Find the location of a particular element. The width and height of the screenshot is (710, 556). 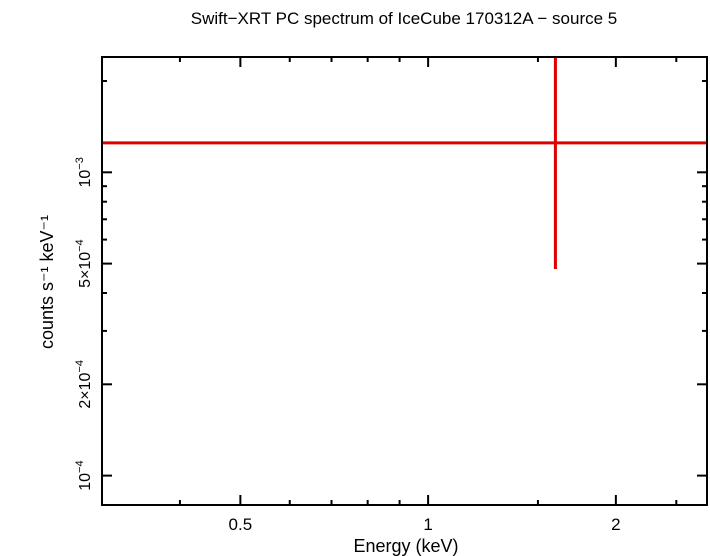

y-axis-label: counts s⁻¹ keV⁻¹ is located at coordinates (47, 282).